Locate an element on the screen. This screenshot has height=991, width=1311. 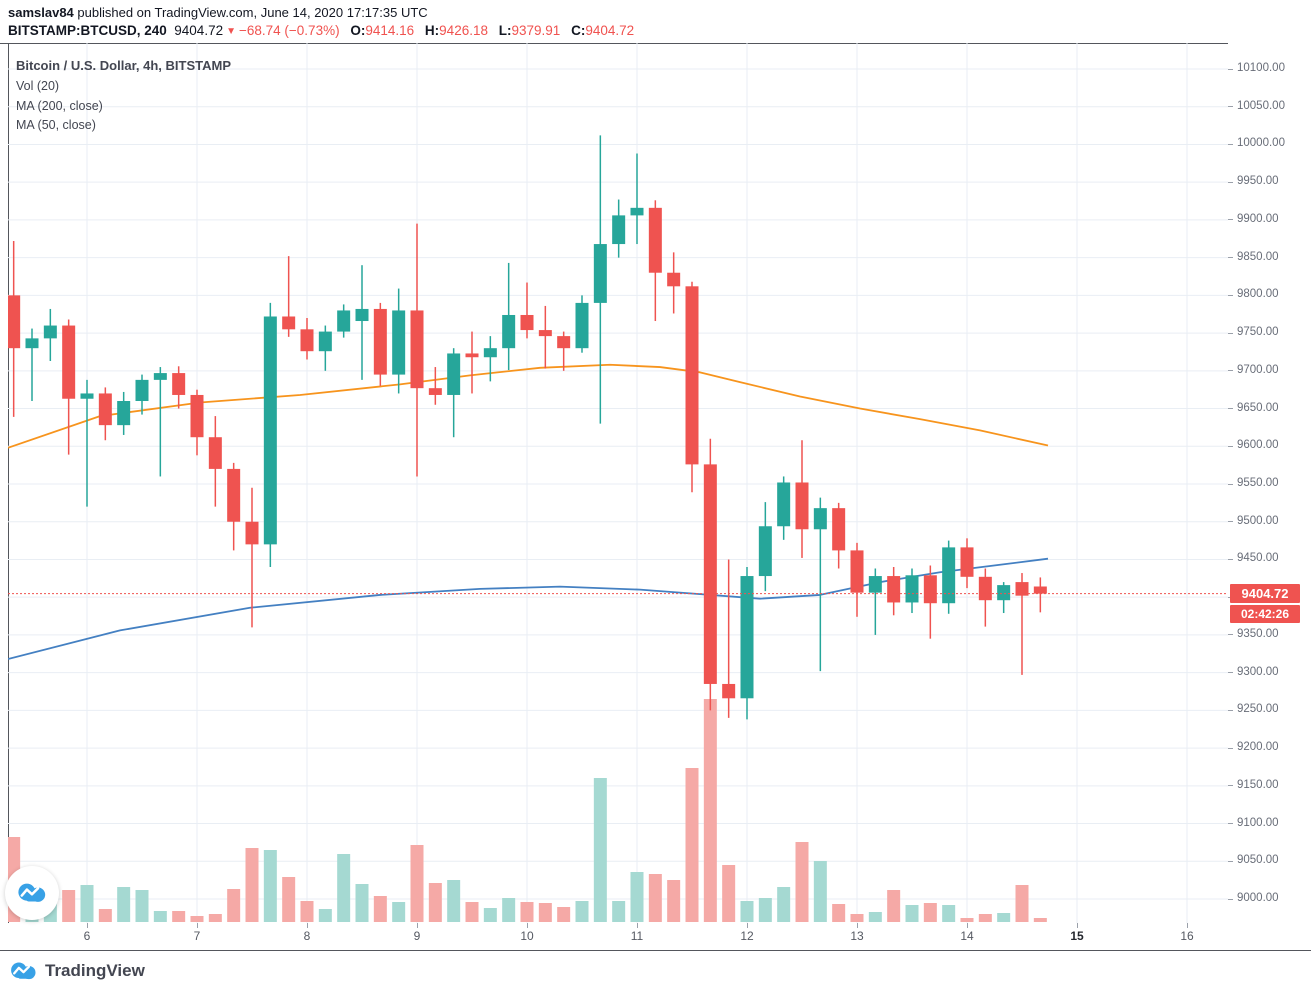
price-tick-label: 10000.00 is located at coordinates (1261, 143).